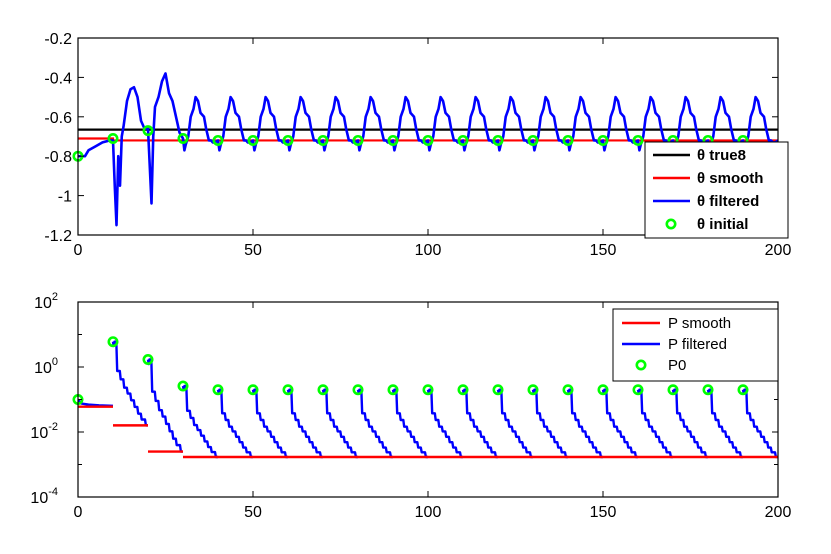  What do you see at coordinates (55, 297) in the screenshot?
I see `bottom-y-tick-exponent: 2` at bounding box center [55, 297].